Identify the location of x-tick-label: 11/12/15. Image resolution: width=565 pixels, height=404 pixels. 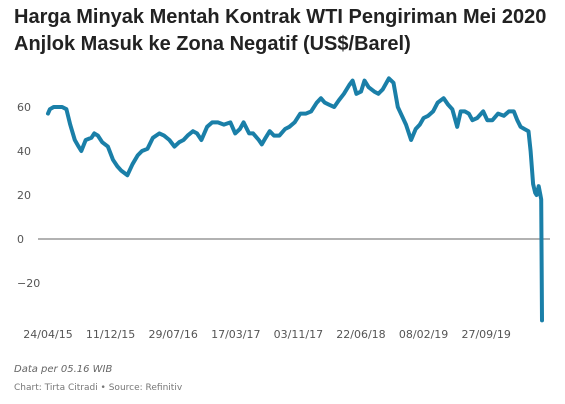
(110, 334).